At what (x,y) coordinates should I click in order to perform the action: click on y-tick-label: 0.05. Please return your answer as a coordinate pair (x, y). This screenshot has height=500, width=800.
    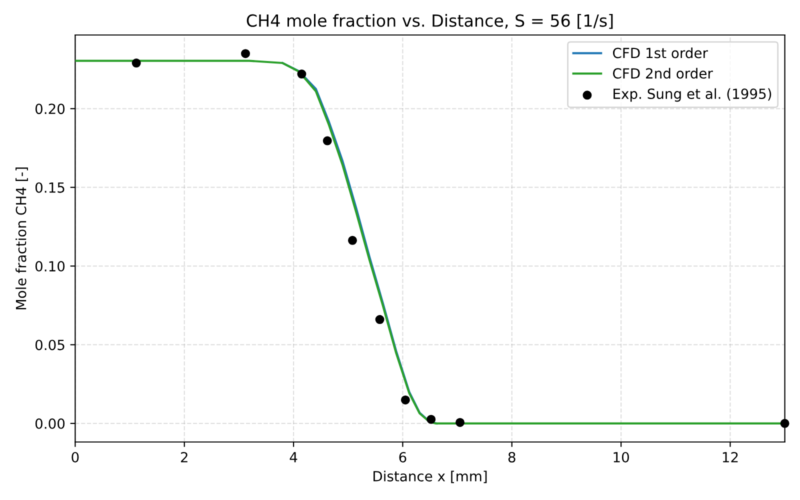
    Looking at the image, I should click on (49, 345).